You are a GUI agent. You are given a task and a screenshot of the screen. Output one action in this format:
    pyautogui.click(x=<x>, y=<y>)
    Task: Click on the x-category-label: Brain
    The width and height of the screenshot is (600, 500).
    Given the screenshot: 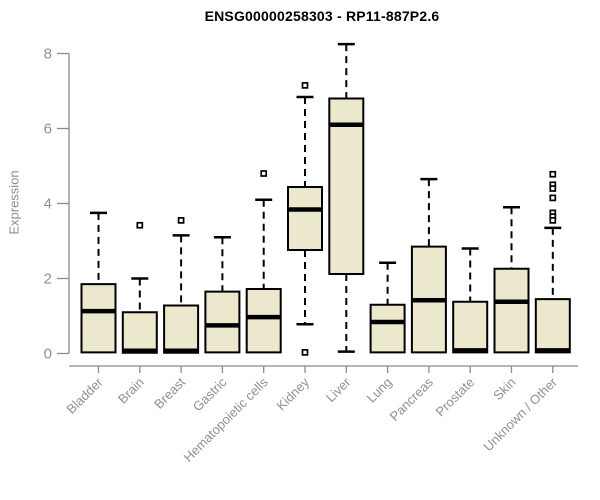 What is the action you would take?
    pyautogui.click(x=131, y=391)
    